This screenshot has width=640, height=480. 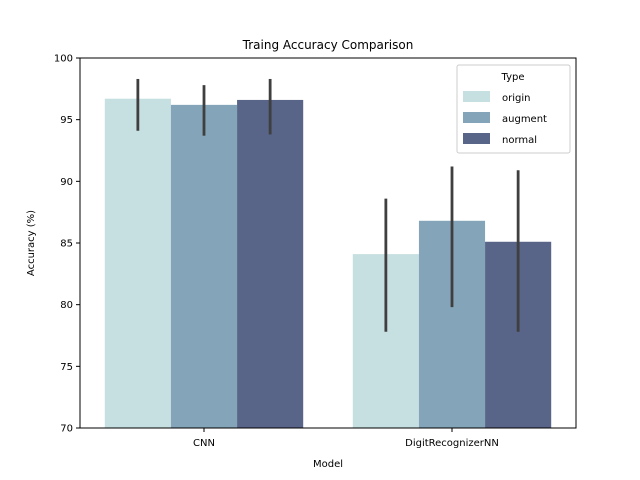 What do you see at coordinates (328, 464) in the screenshot?
I see `x-axis-label: Model` at bounding box center [328, 464].